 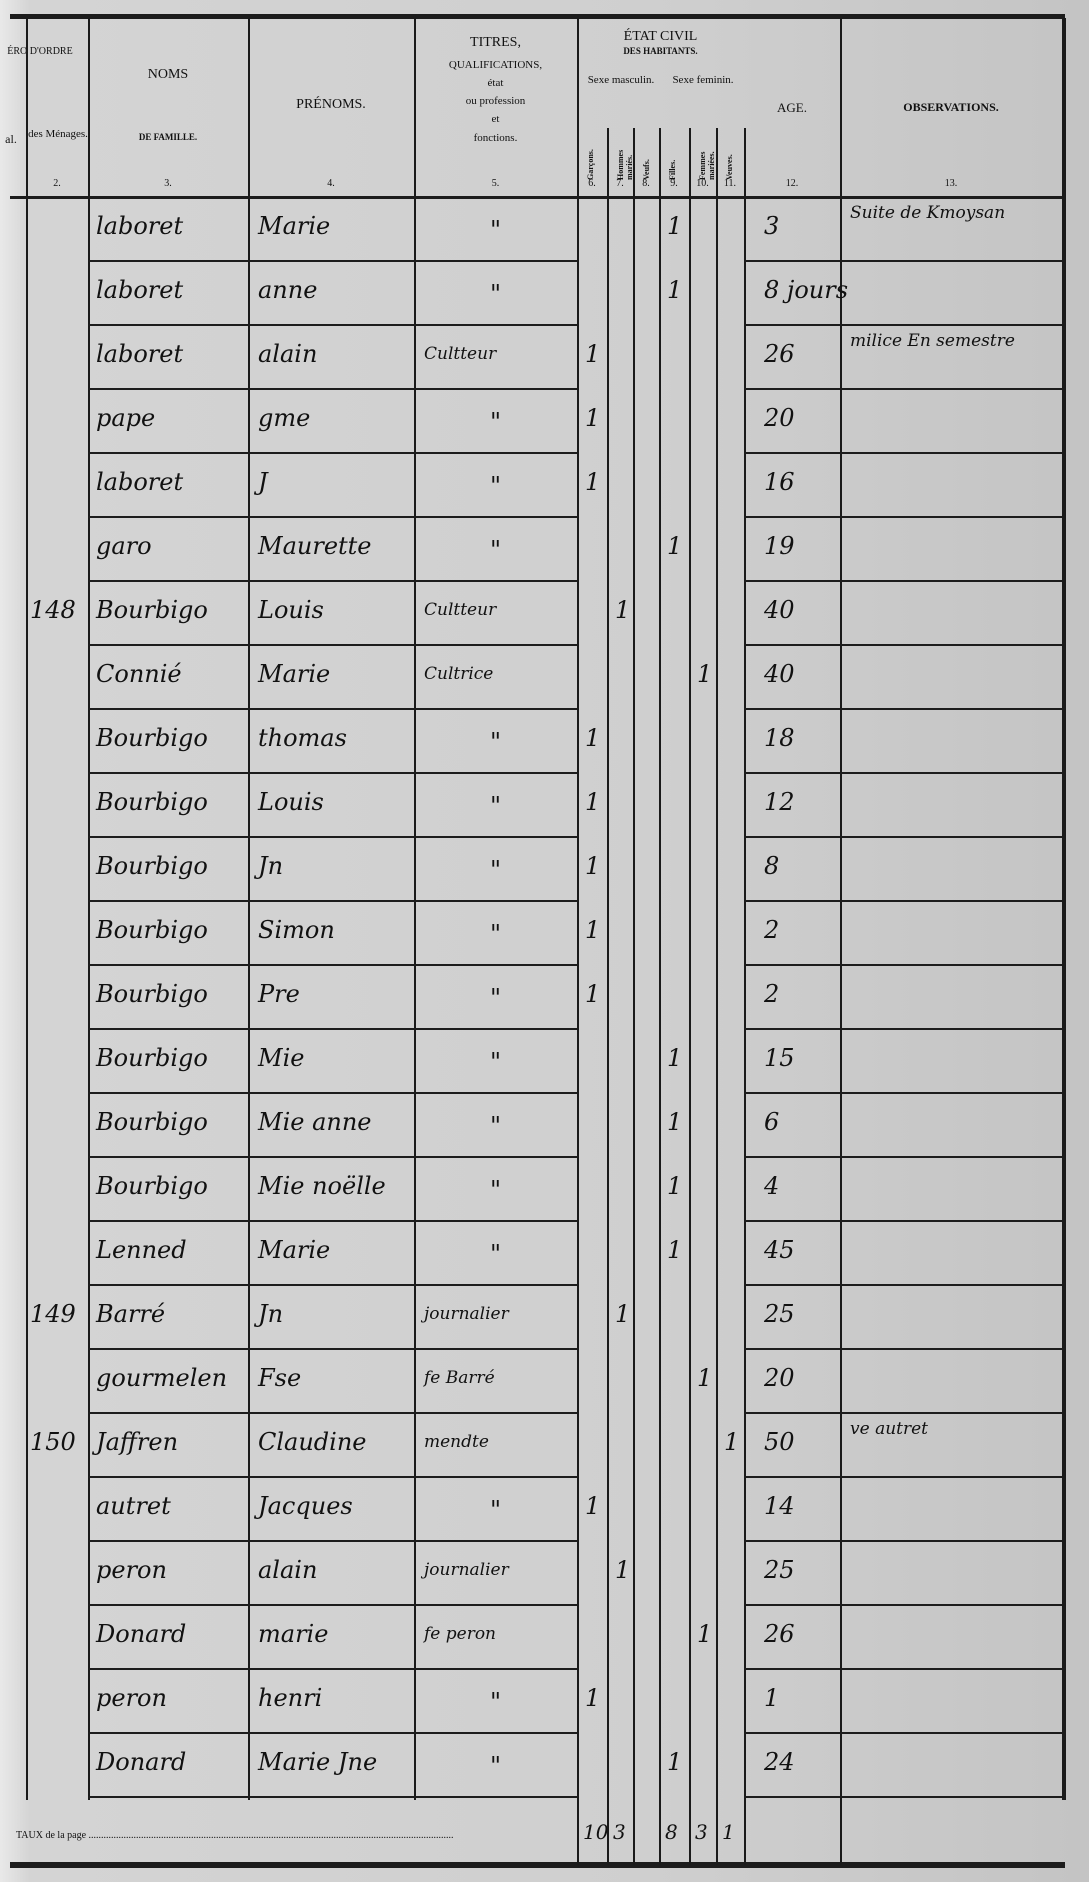 What do you see at coordinates (141, 1250) in the screenshot?
I see `family-name: Lenned` at bounding box center [141, 1250].